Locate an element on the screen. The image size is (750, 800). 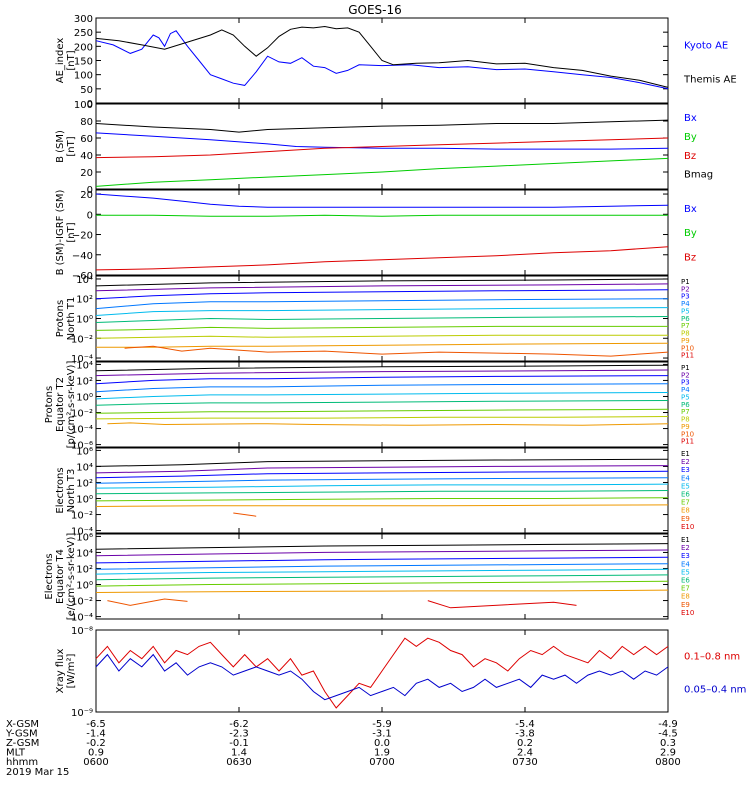
ephemeris-value: -4.9 is located at coordinates (668, 724).